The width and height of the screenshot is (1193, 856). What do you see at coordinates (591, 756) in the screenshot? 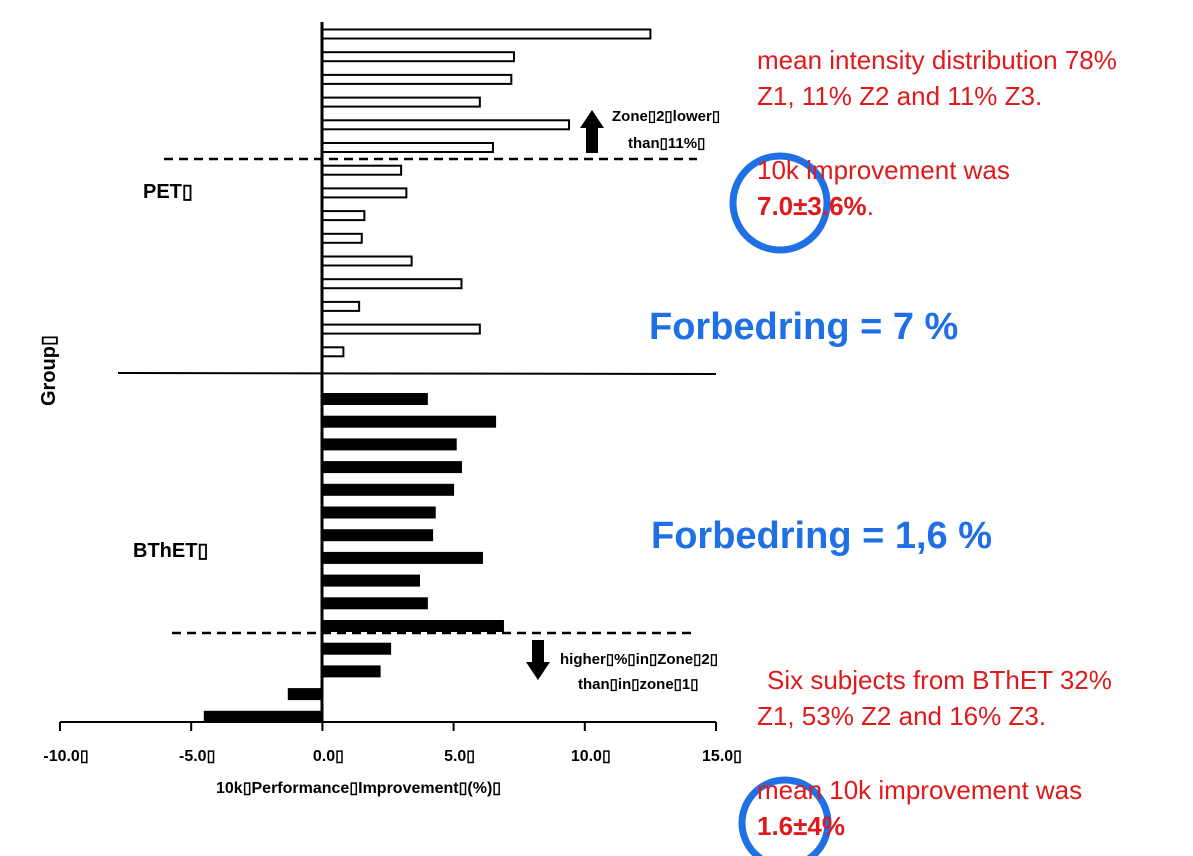
I see `x-tick-label-5: 10.0▯` at bounding box center [591, 756].